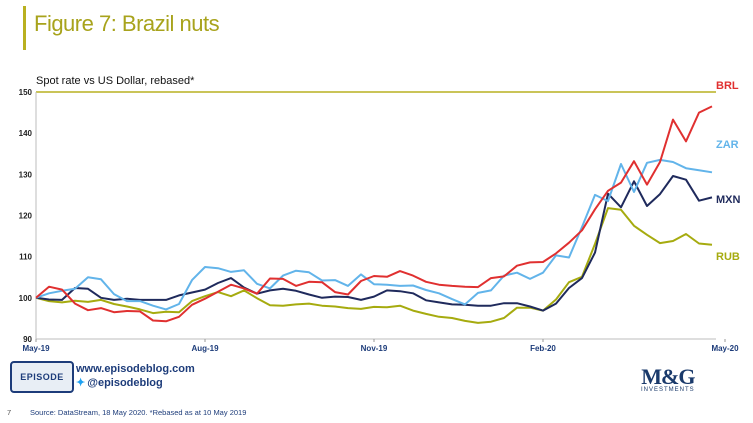  Describe the element at coordinates (81, 383) in the screenshot. I see `twitter-bird-icon: ✦` at that location.